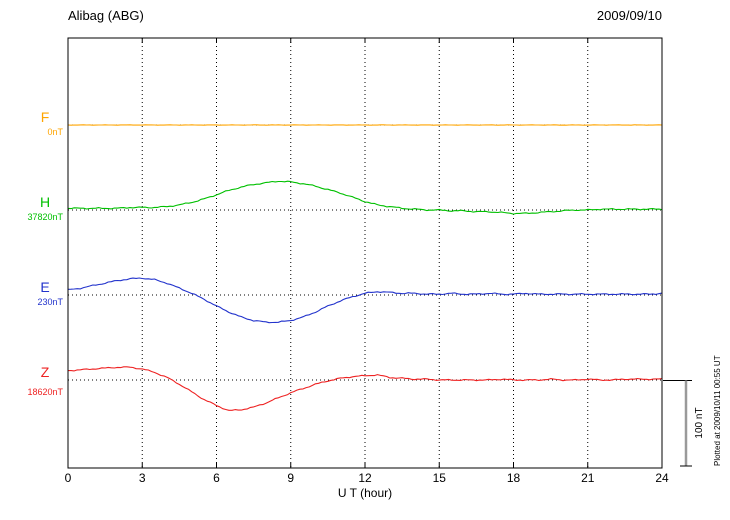  I want to click on x-tick-label: 15, so click(440, 478).